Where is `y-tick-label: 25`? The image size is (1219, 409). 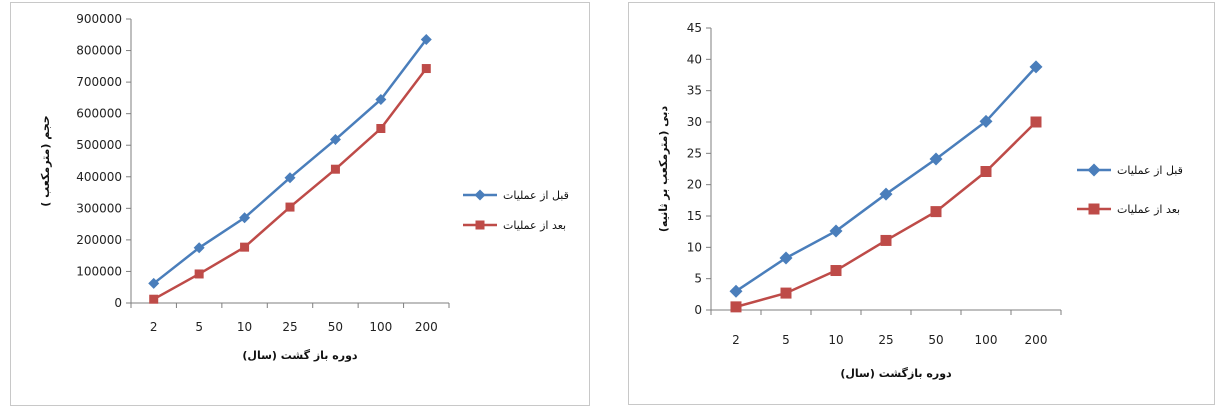 y-tick-label: 25 is located at coordinates (694, 153).